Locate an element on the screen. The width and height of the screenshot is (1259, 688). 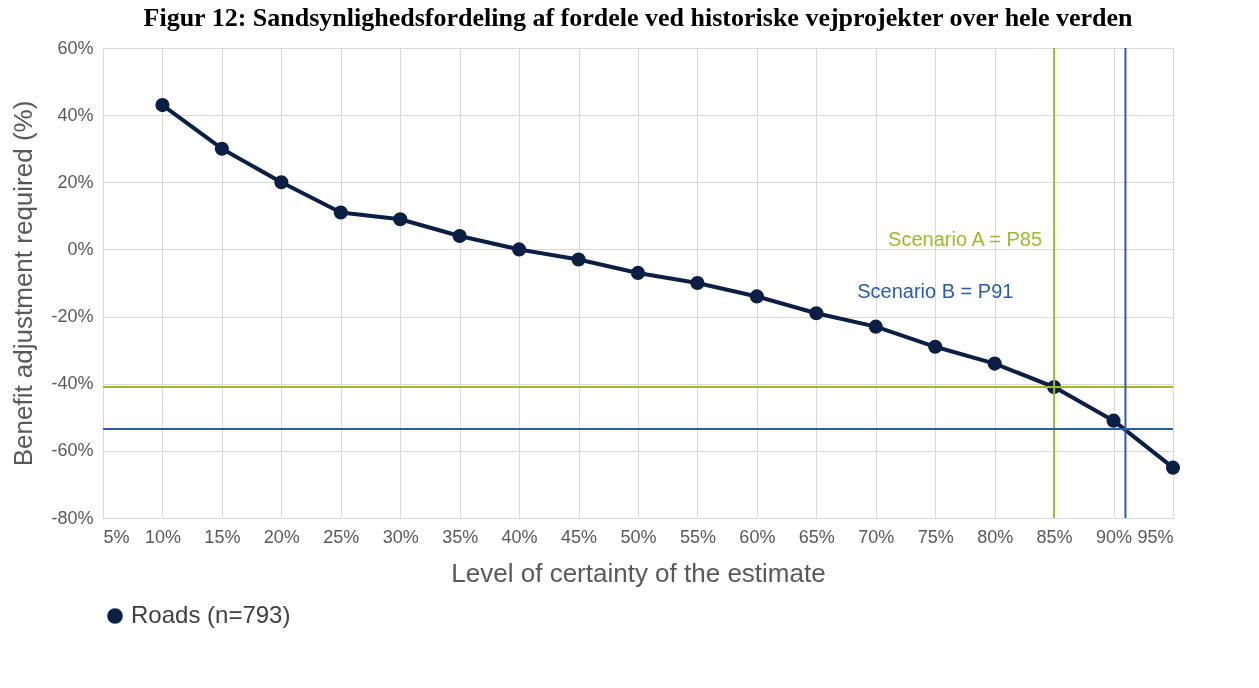
x-tick-label: 10% is located at coordinates (162, 536).